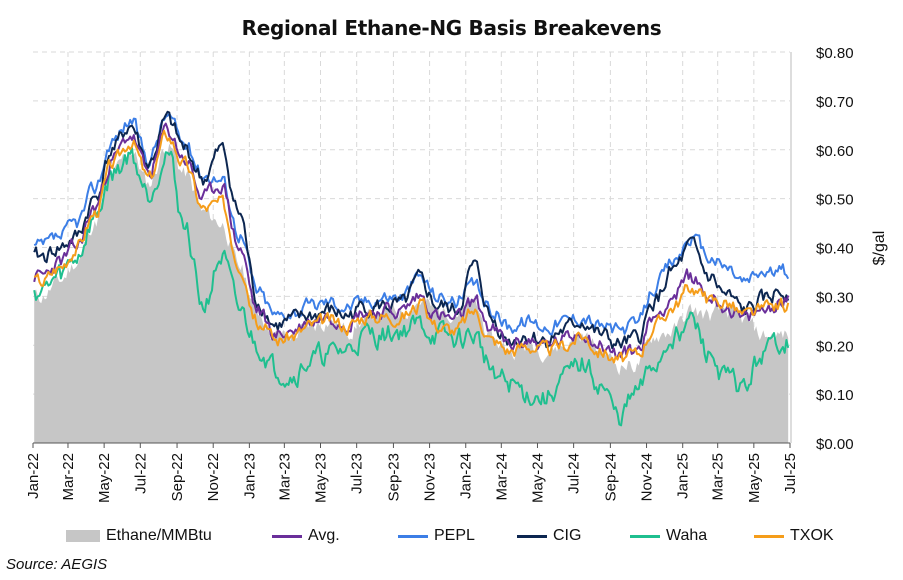 The width and height of the screenshot is (903, 580). What do you see at coordinates (83, 536) in the screenshot?
I see `legend-swatch-ethane` at bounding box center [83, 536].